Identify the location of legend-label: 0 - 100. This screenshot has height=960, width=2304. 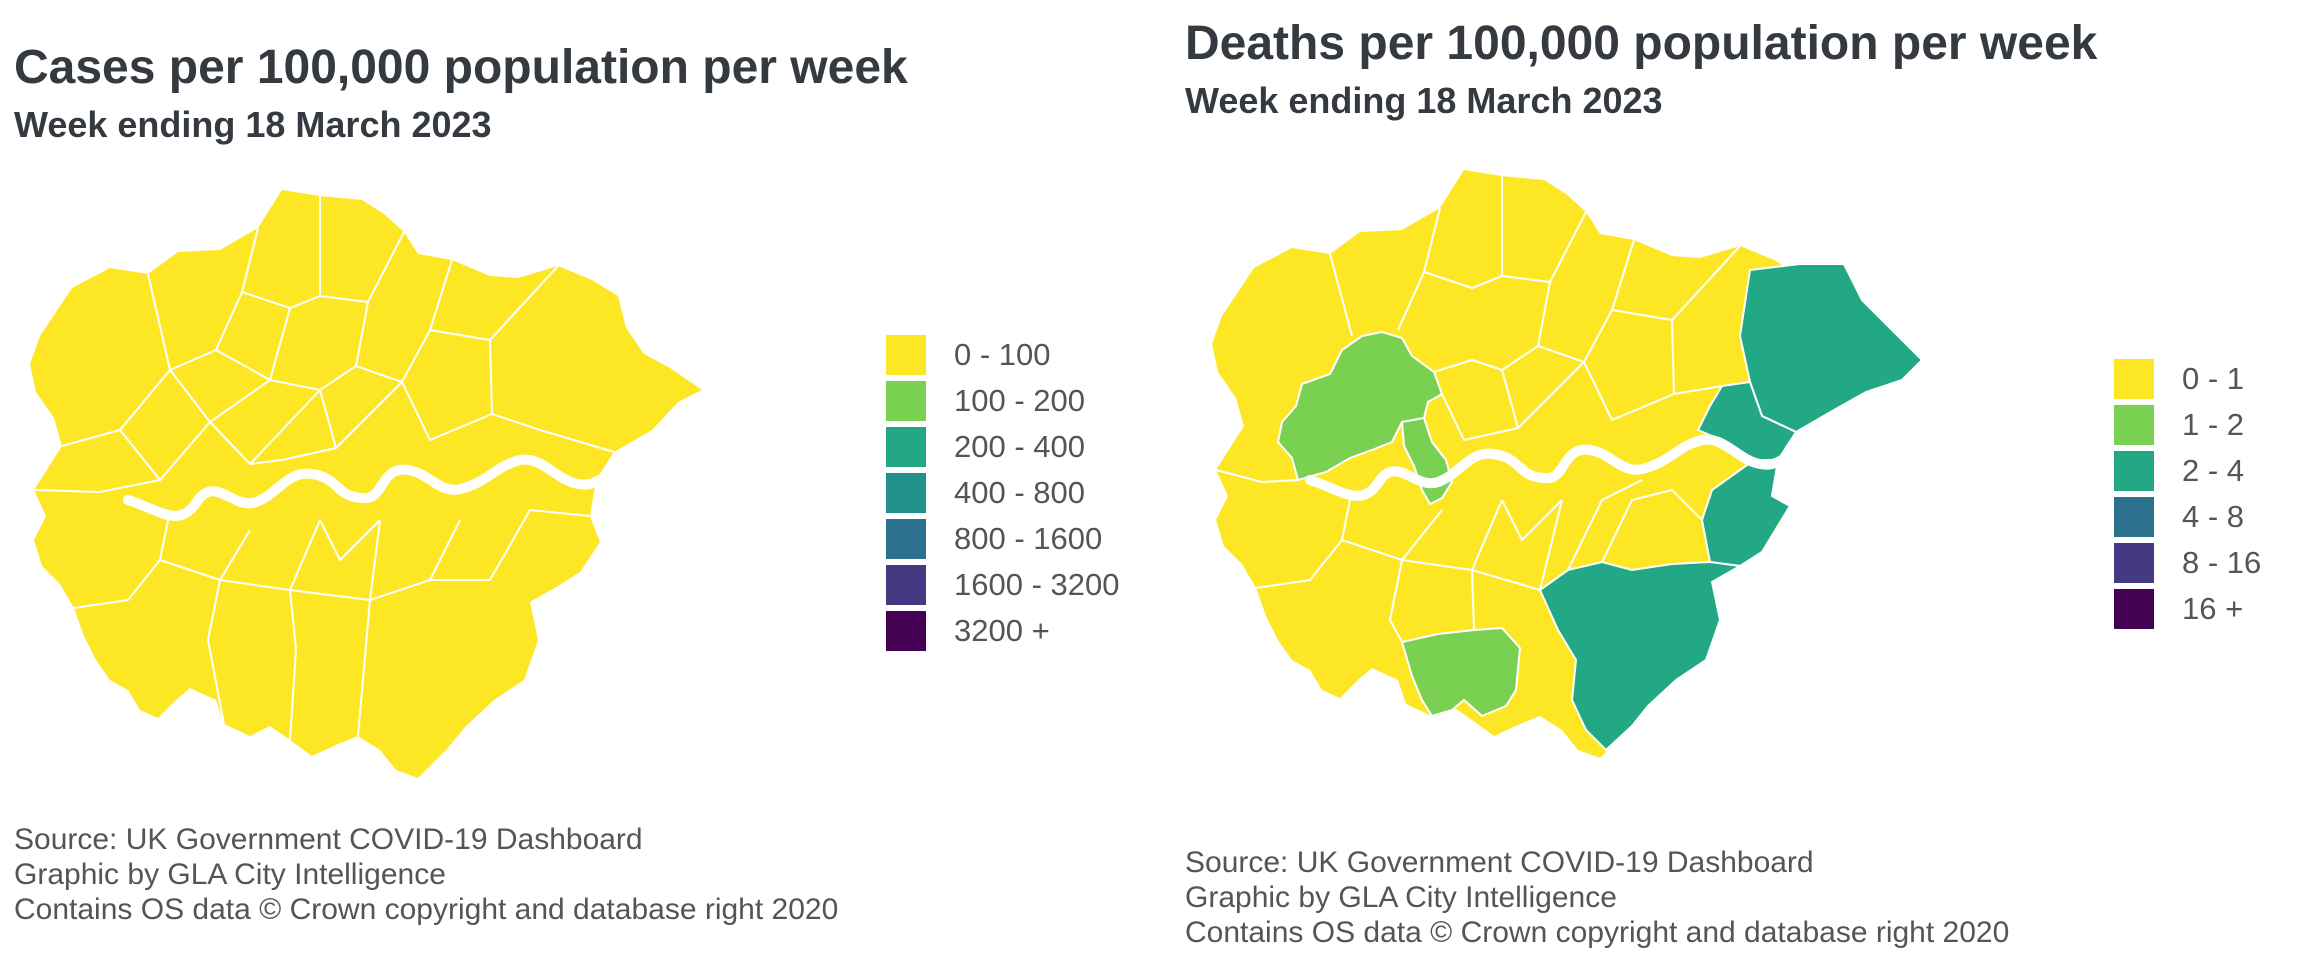
(1002, 354).